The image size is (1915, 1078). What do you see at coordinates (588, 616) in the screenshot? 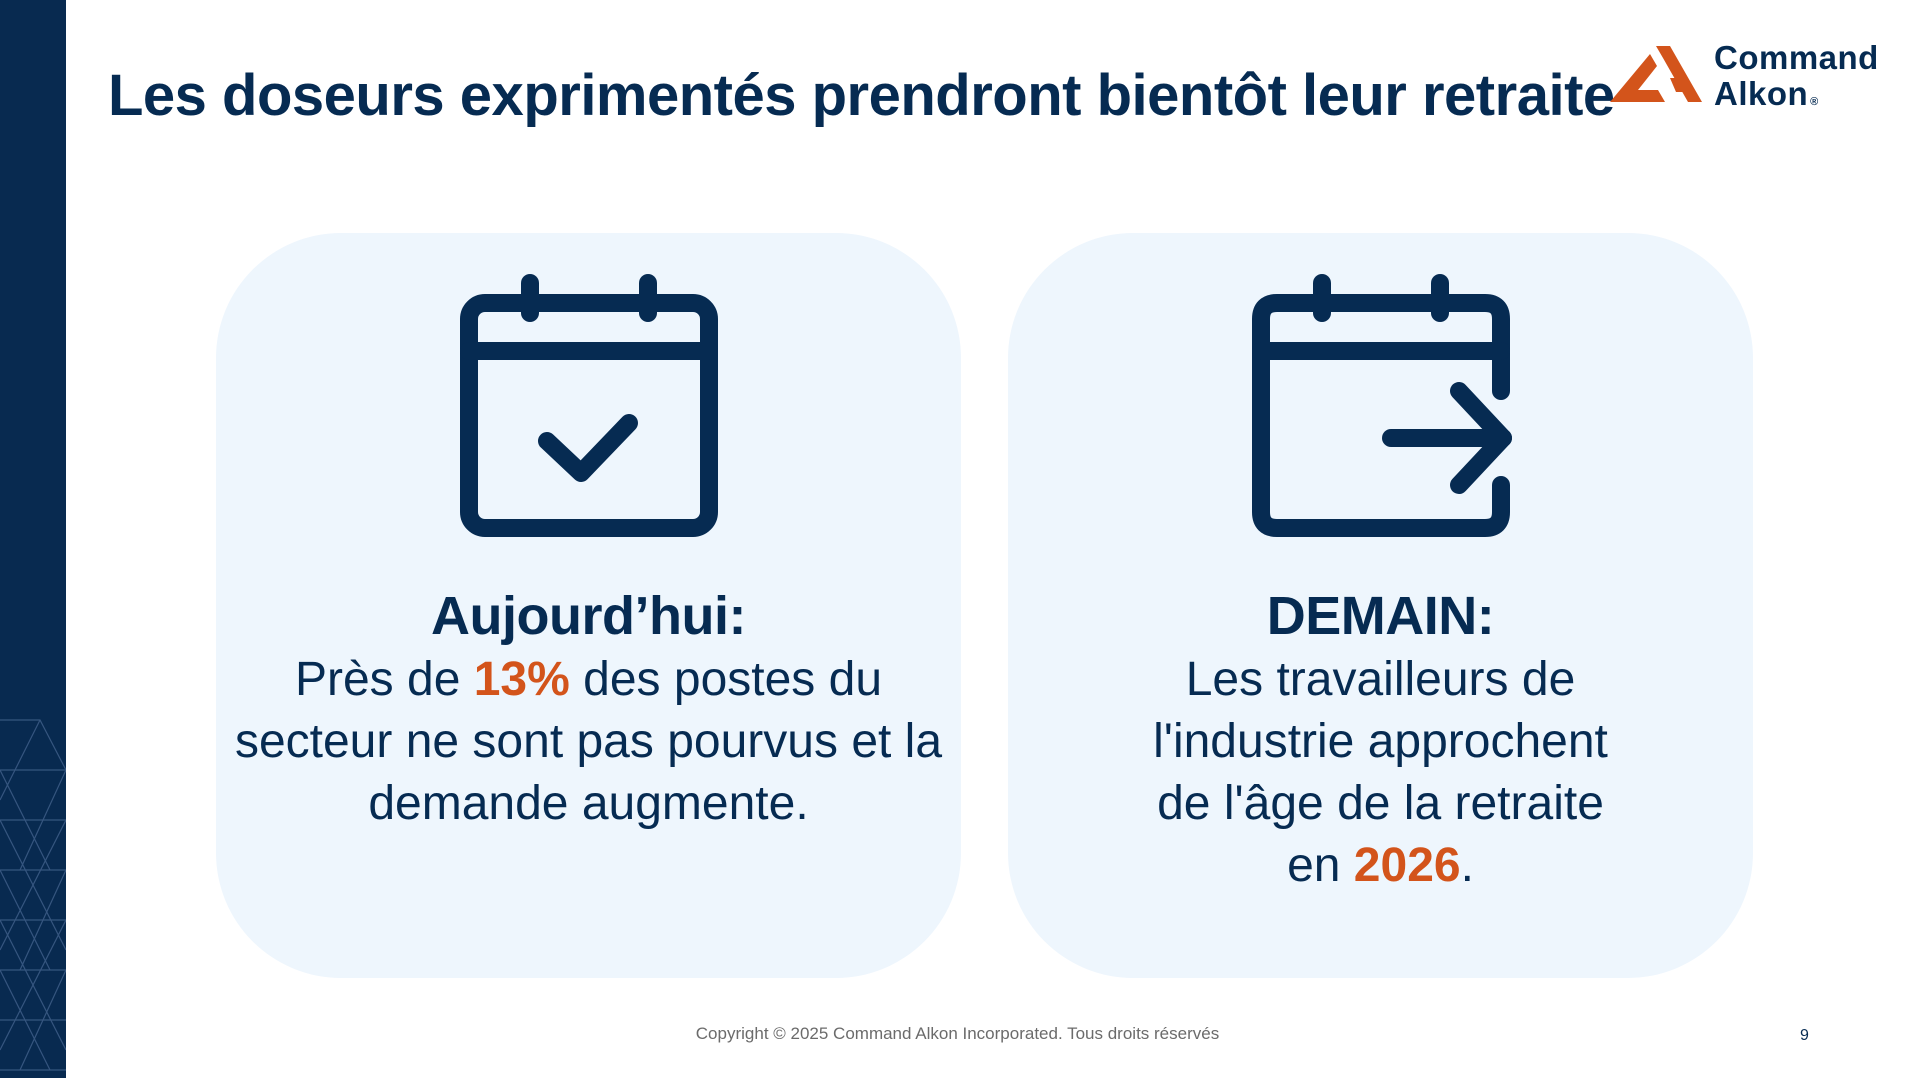
I see `card-heading: Aujourd’hui:` at bounding box center [588, 616].